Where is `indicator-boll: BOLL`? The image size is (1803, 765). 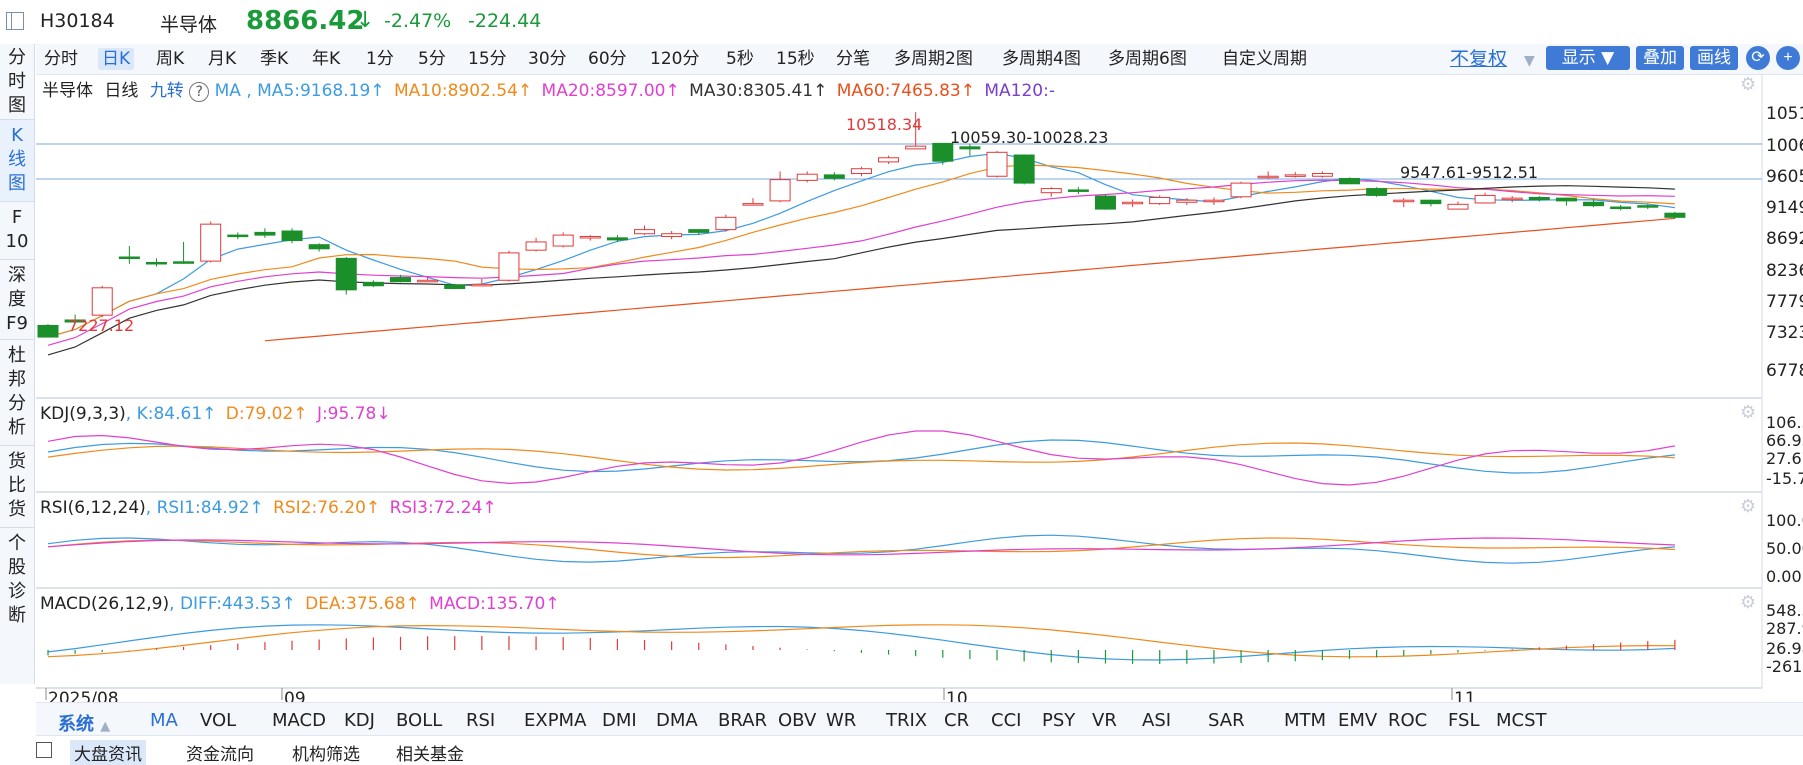 indicator-boll: BOLL is located at coordinates (419, 720).